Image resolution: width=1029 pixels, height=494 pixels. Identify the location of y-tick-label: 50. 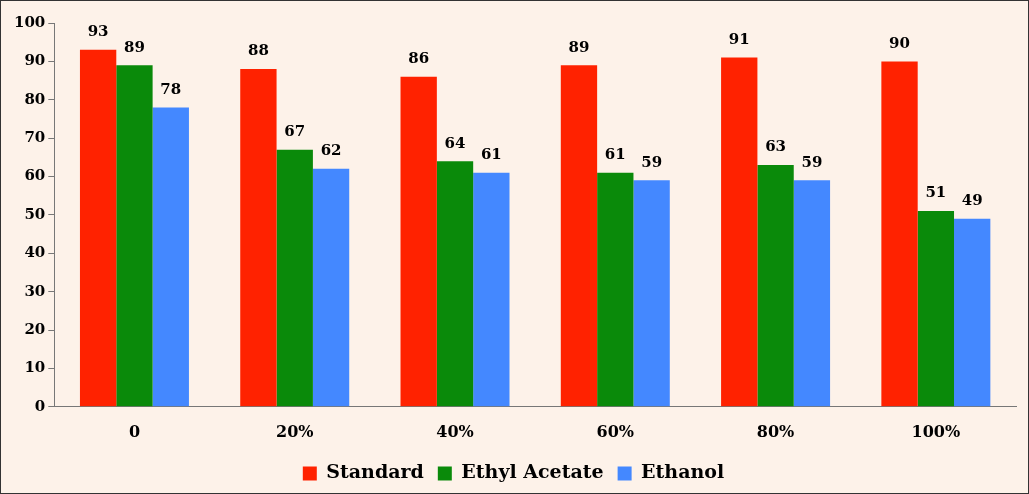
(35, 213).